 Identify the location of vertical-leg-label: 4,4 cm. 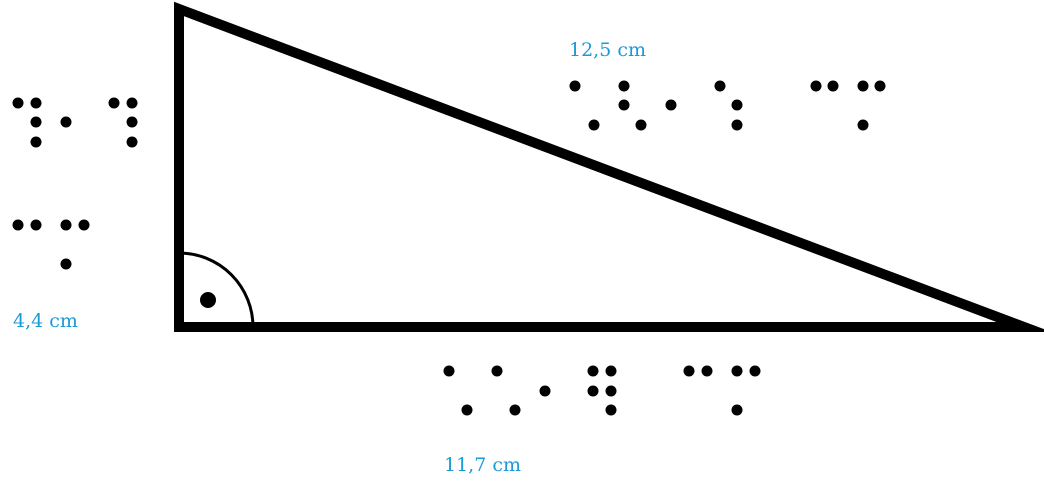
(45, 321).